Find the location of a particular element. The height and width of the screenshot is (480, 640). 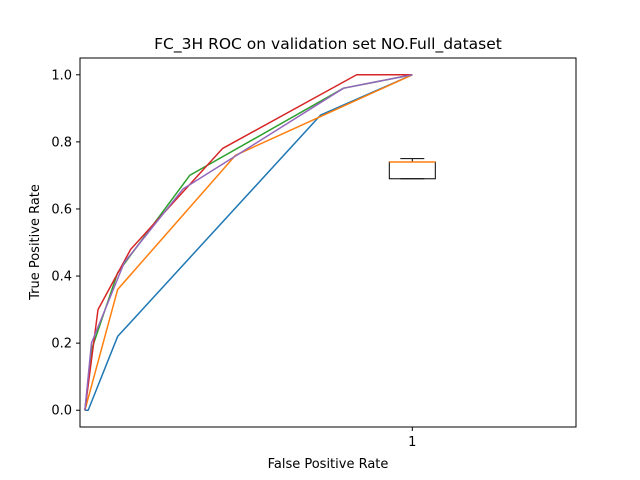

boxplot-box is located at coordinates (412, 170).